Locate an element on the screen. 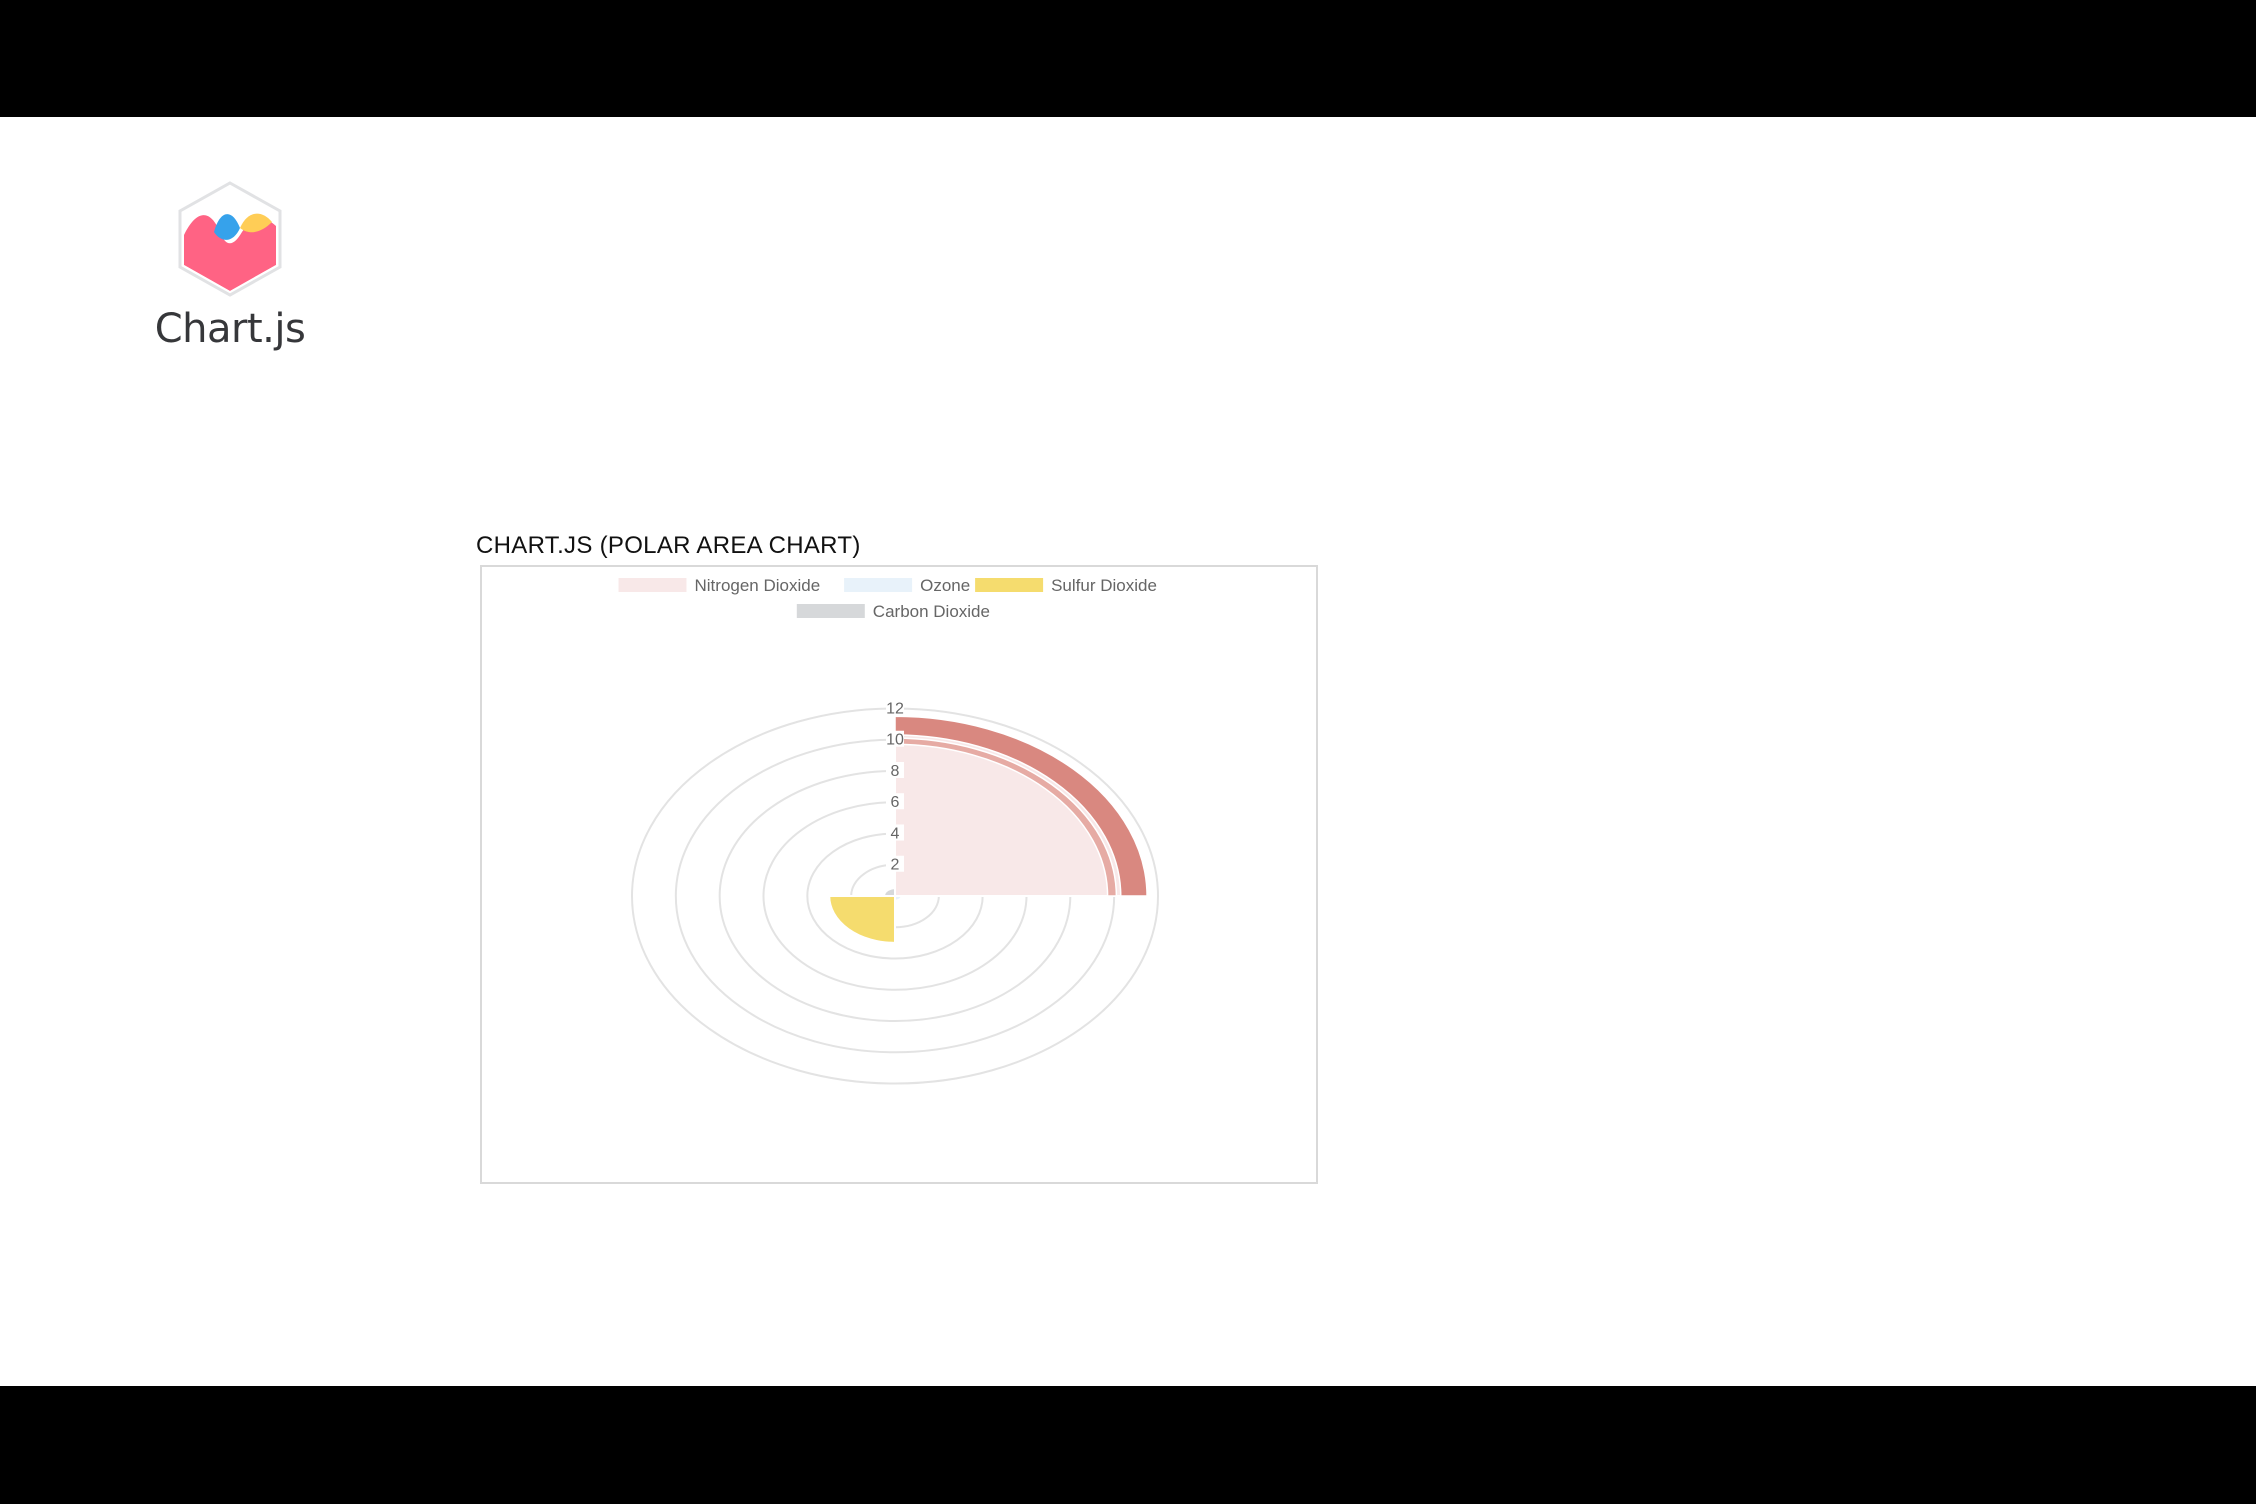 The image size is (2256, 1504). tick-label: 4 is located at coordinates (895, 833).